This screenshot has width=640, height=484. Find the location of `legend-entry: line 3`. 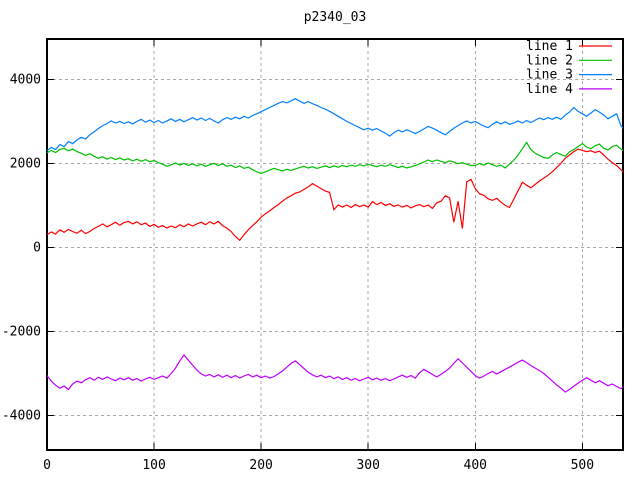

legend-entry: line 3 is located at coordinates (569, 75).